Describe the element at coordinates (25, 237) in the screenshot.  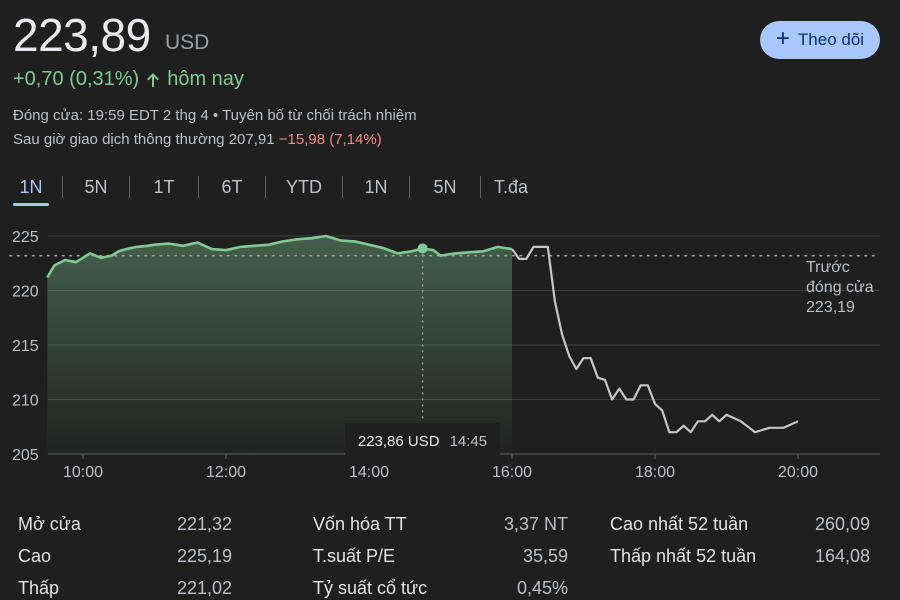
I see `y-tick-label: 225` at that location.